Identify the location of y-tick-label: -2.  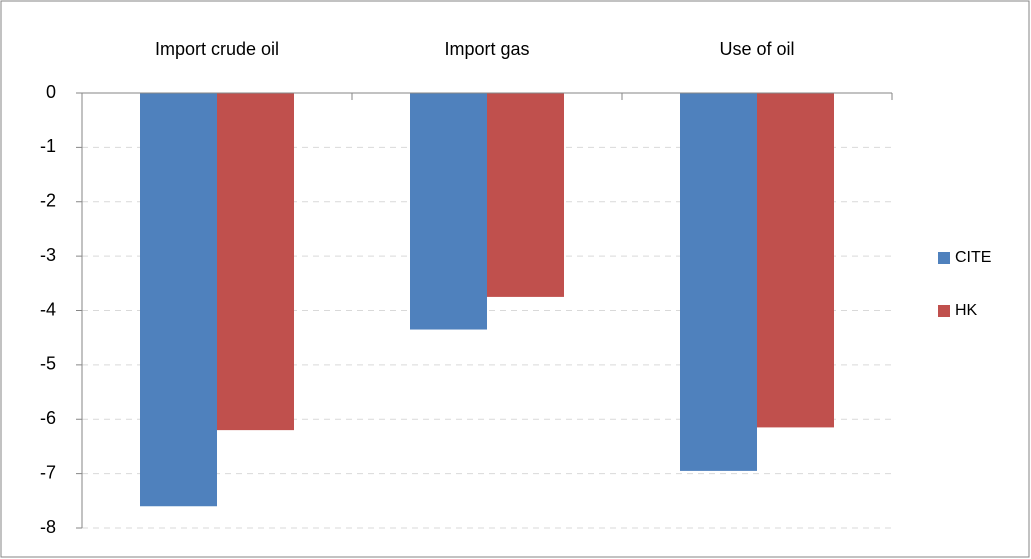
(48, 201).